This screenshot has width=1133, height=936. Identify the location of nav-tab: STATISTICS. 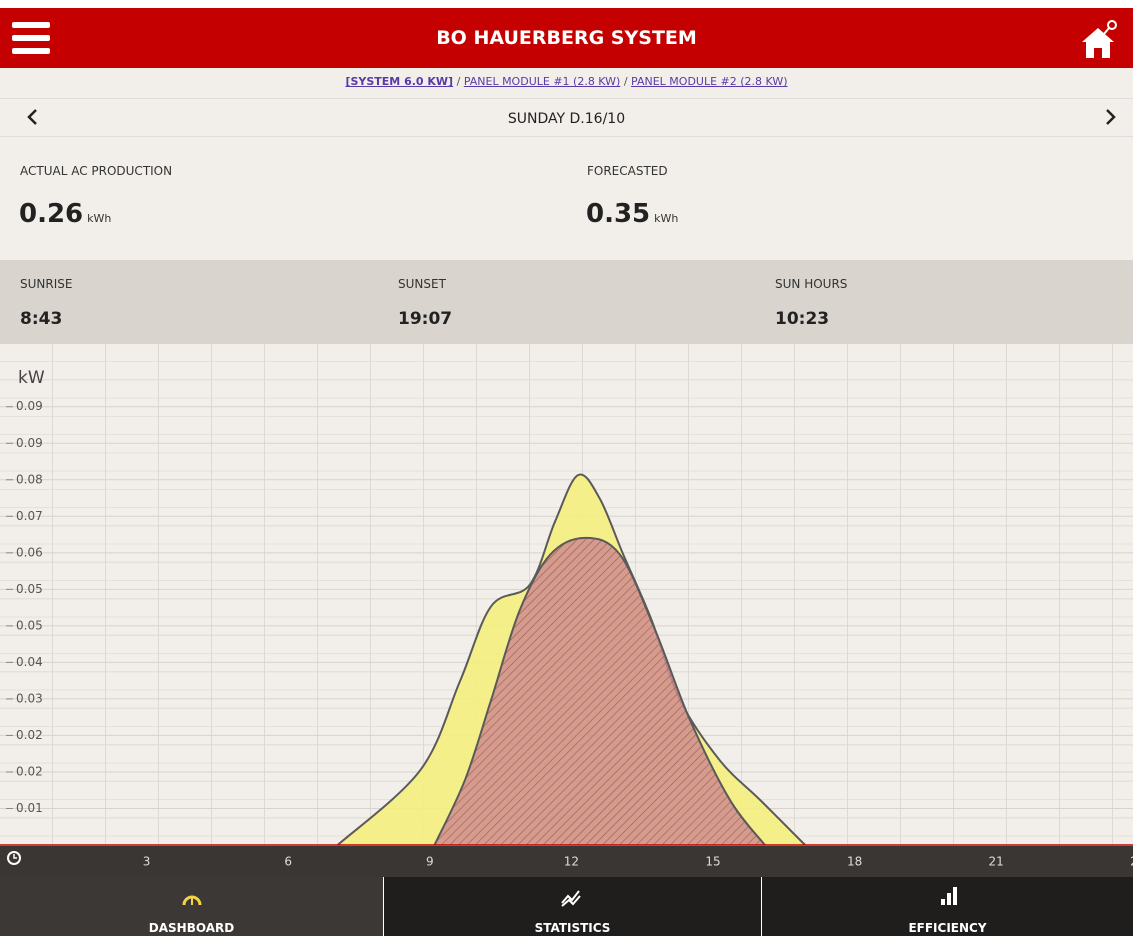
(572, 906).